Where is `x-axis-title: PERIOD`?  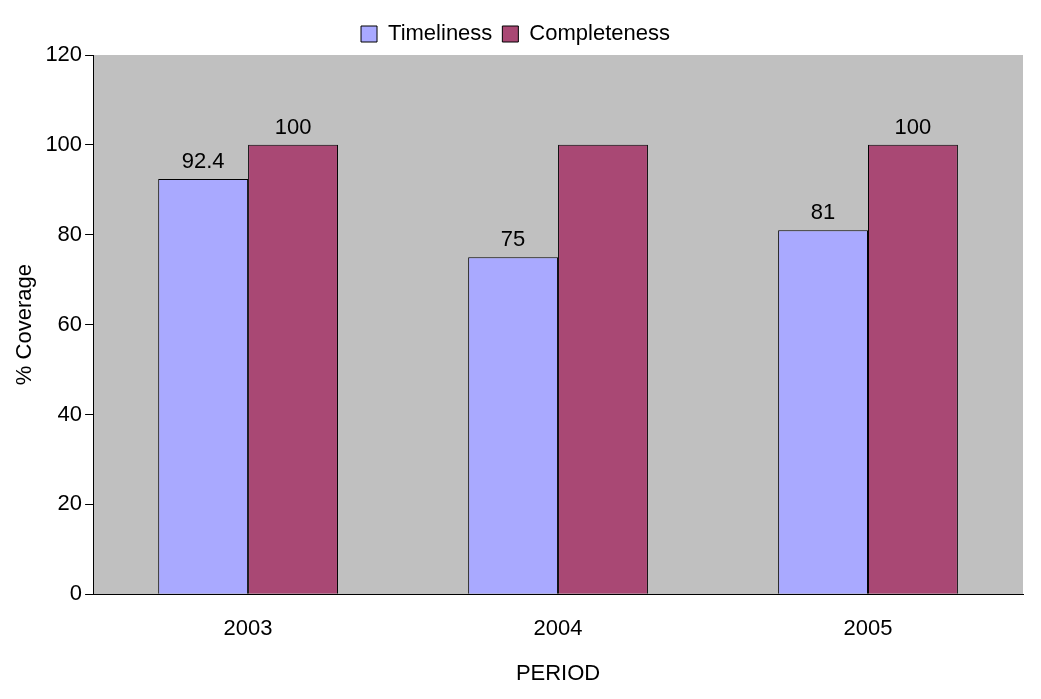
x-axis-title: PERIOD is located at coordinates (558, 672).